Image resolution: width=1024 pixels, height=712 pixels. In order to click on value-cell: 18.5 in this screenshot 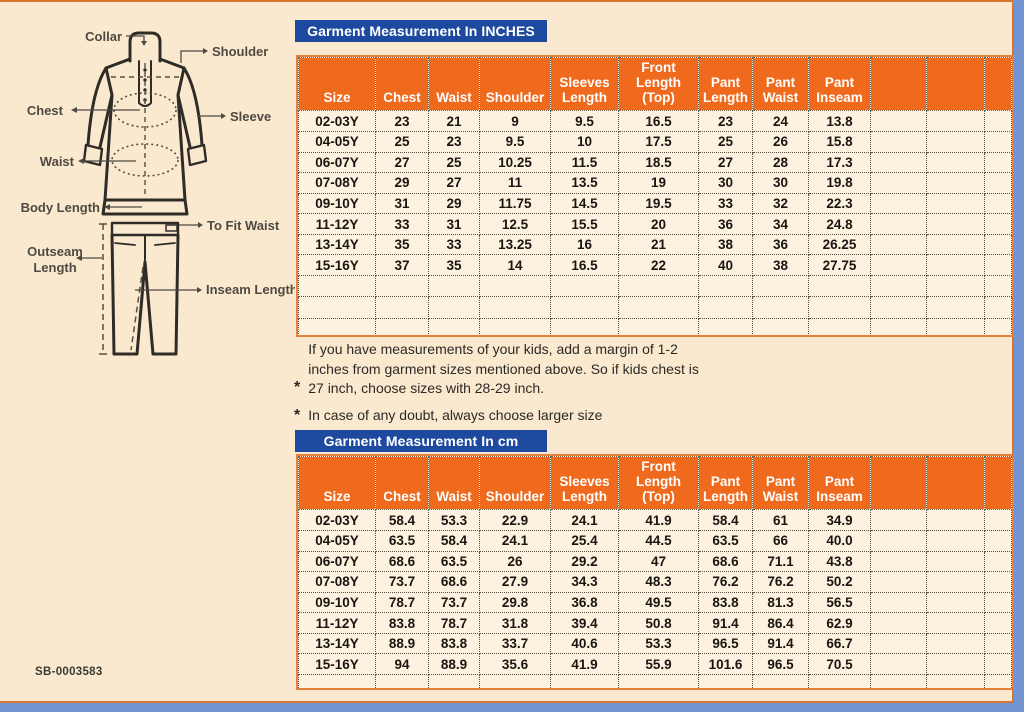, I will do `click(658, 162)`.